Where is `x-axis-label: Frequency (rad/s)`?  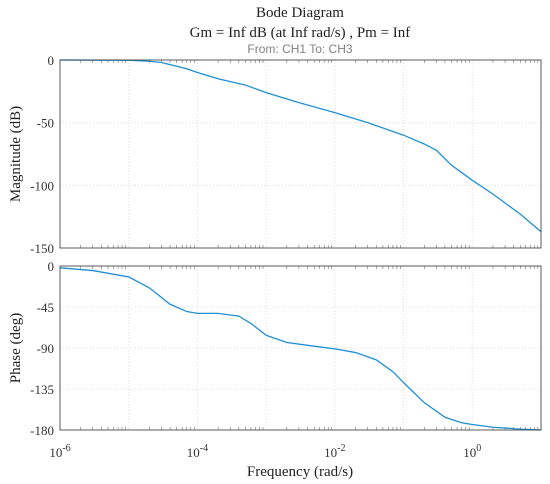
x-axis-label: Frequency (rad/s) is located at coordinates (300, 472).